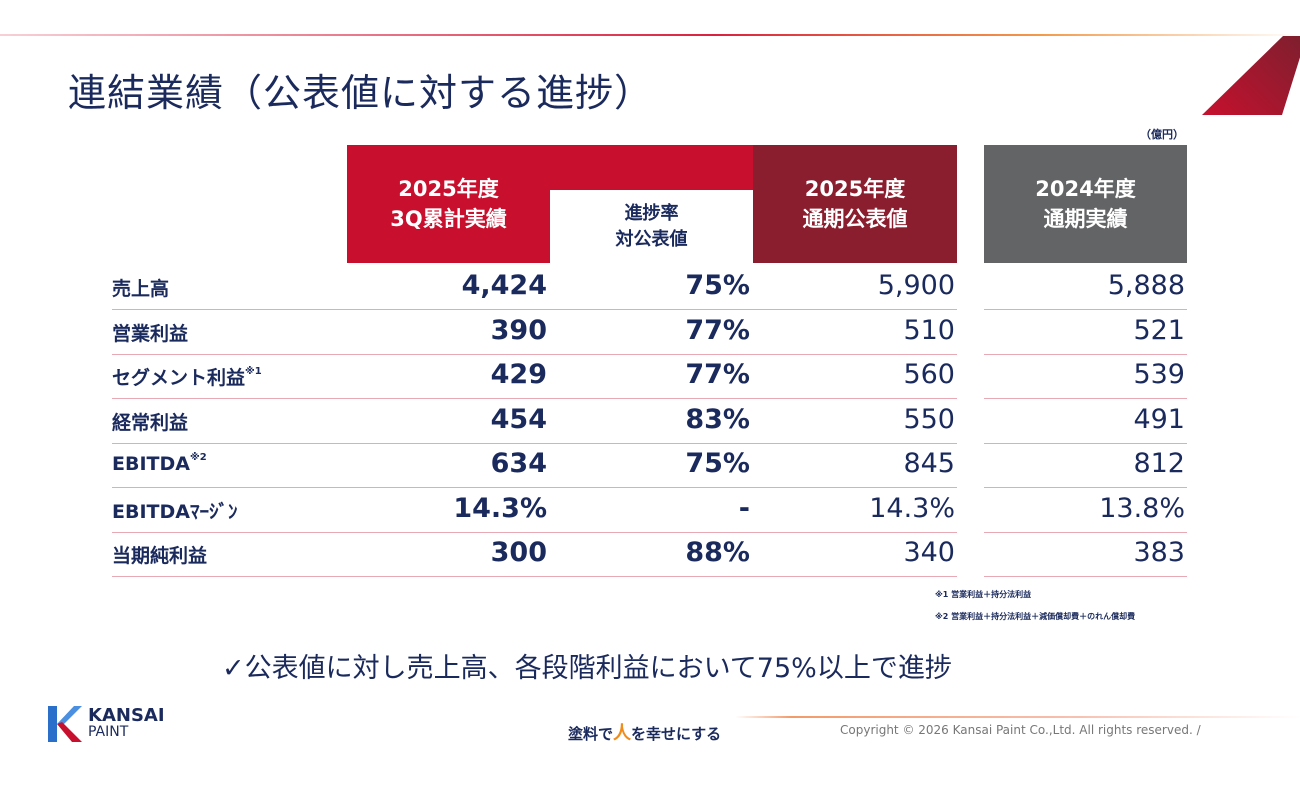 The width and height of the screenshot is (1300, 800). What do you see at coordinates (500, 508) in the screenshot?
I see `cell-3q-actual: 14.3%` at bounding box center [500, 508].